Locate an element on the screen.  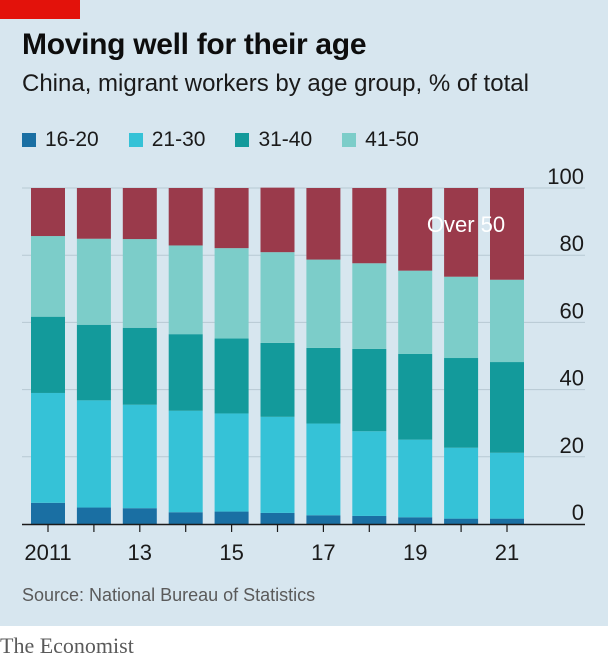
annotations: Over 50 is located at coordinates (466, 224).